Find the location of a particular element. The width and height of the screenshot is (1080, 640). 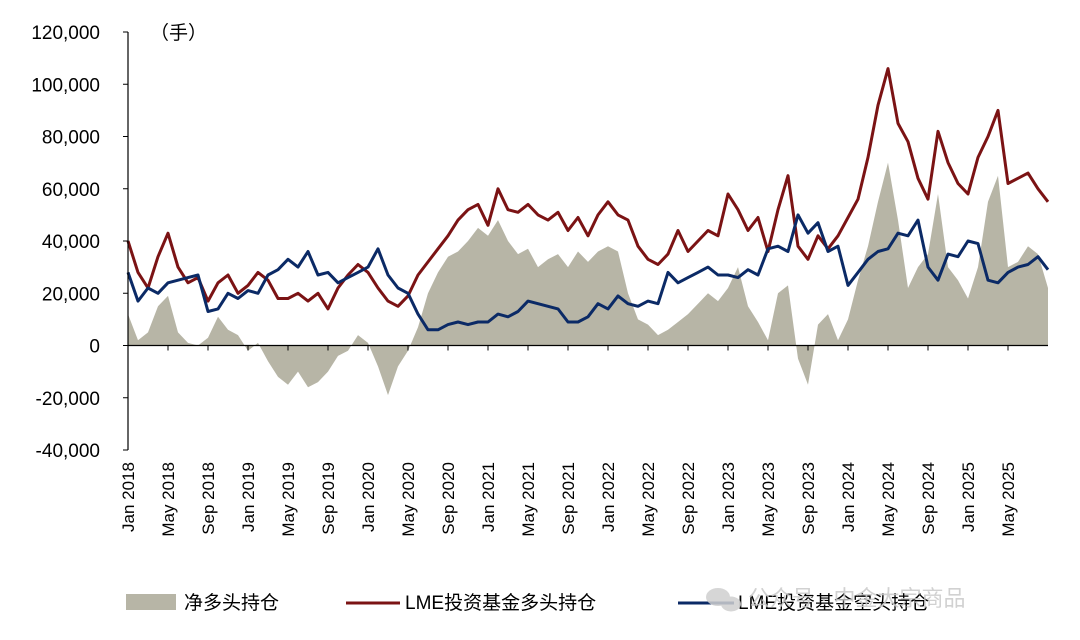

legend-swatch-net is located at coordinates (151, 602).